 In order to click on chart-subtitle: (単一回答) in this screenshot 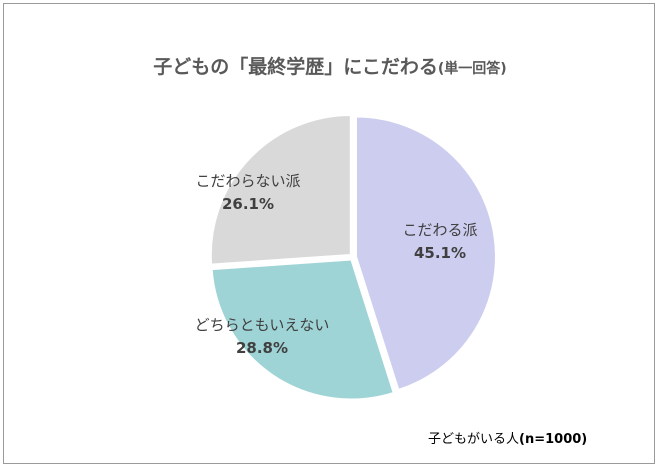, I will do `click(472, 69)`.